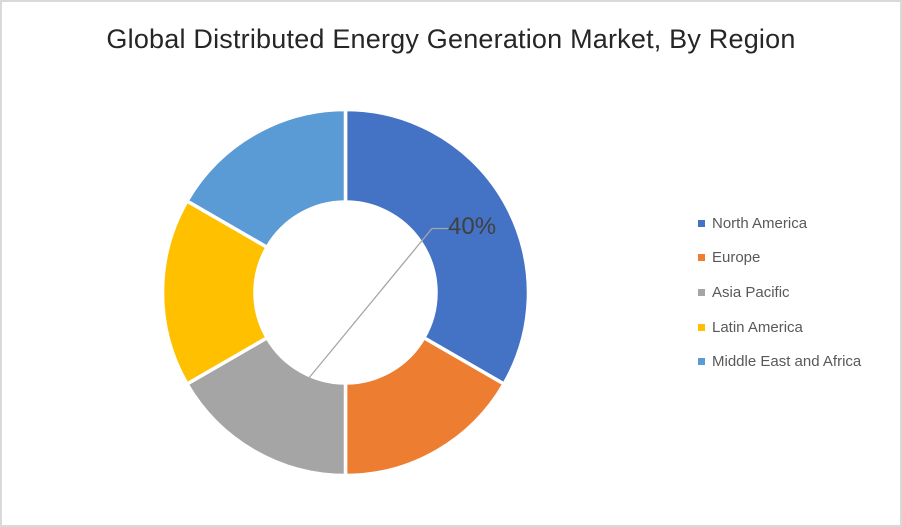 The image size is (902, 527). I want to click on legend-item-europe: Europe, so click(779, 258).